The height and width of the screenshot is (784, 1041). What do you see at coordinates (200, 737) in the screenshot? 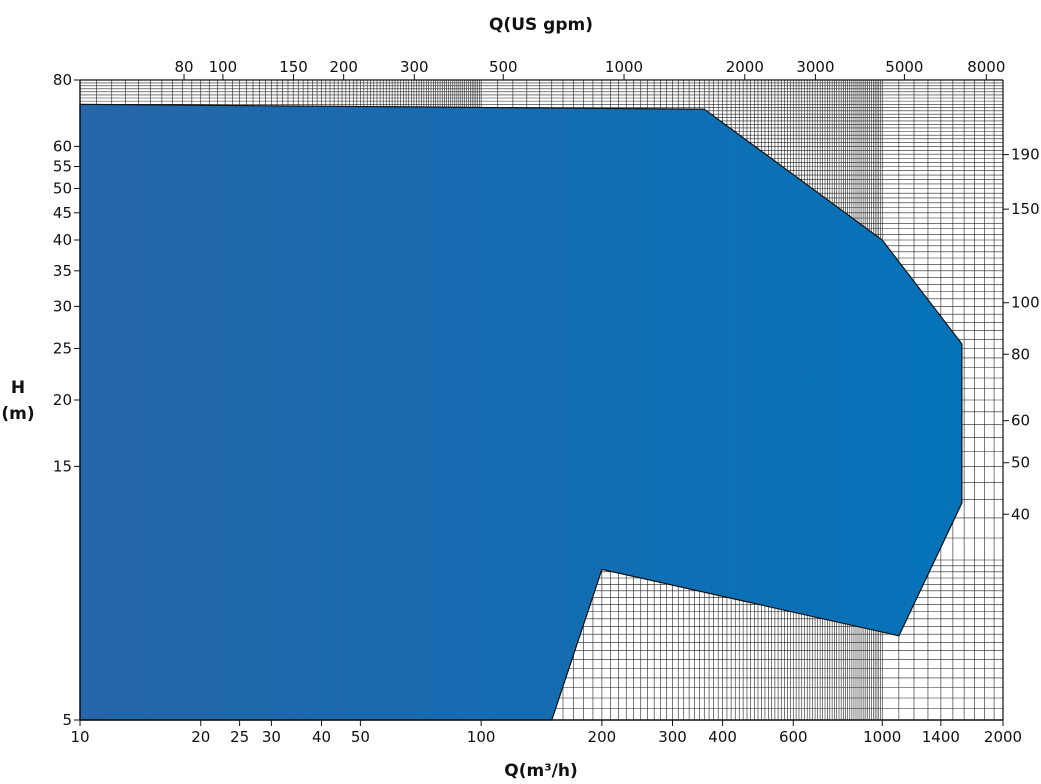
I see `x-tick-label: 20` at bounding box center [200, 737].